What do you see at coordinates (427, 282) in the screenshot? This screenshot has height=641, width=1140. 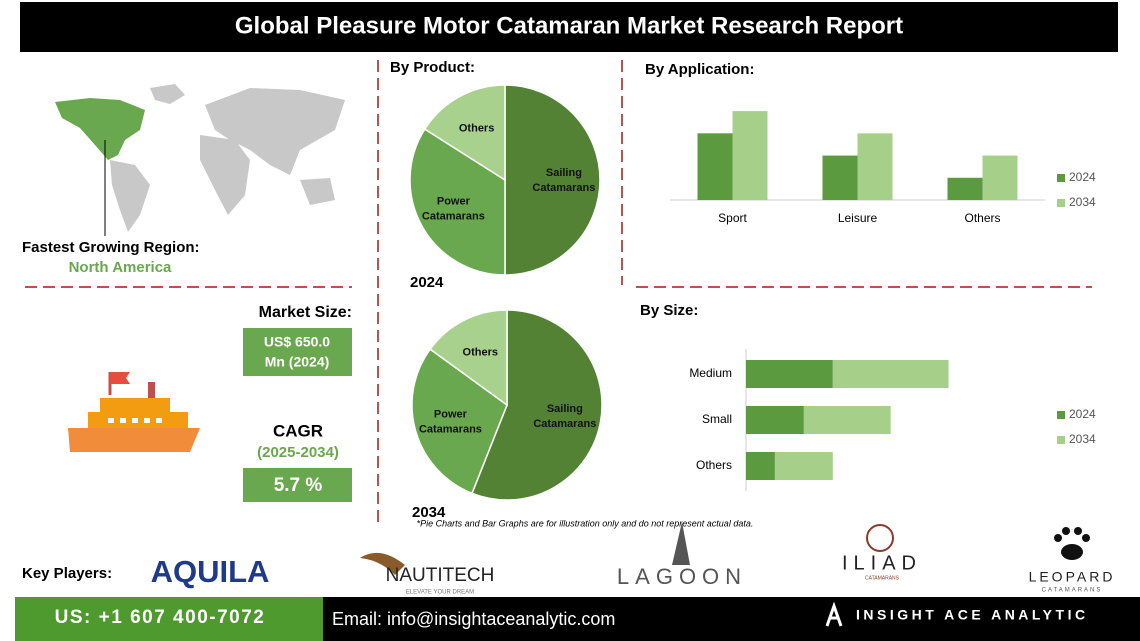 I see `pie-year: 2024` at bounding box center [427, 282].